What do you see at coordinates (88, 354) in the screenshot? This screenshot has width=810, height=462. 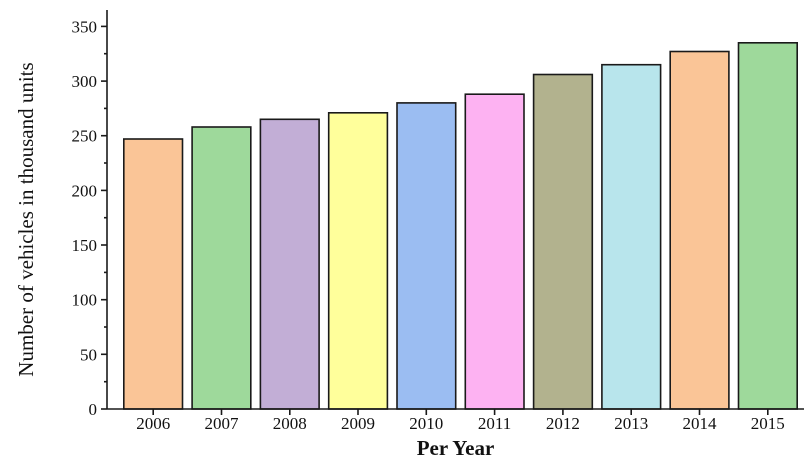 I see `y-tick-label-50: 50` at bounding box center [88, 354].